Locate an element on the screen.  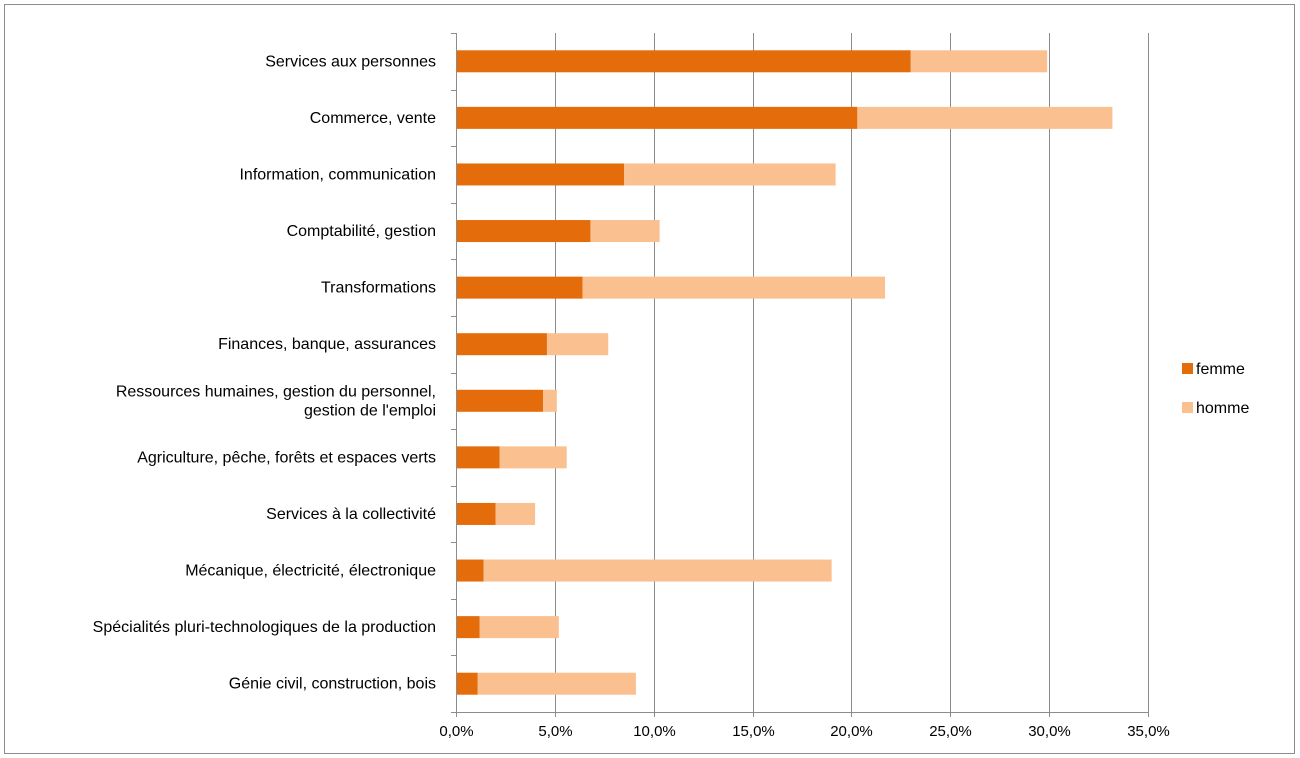
legend-swatch-femme is located at coordinates (1187, 368).